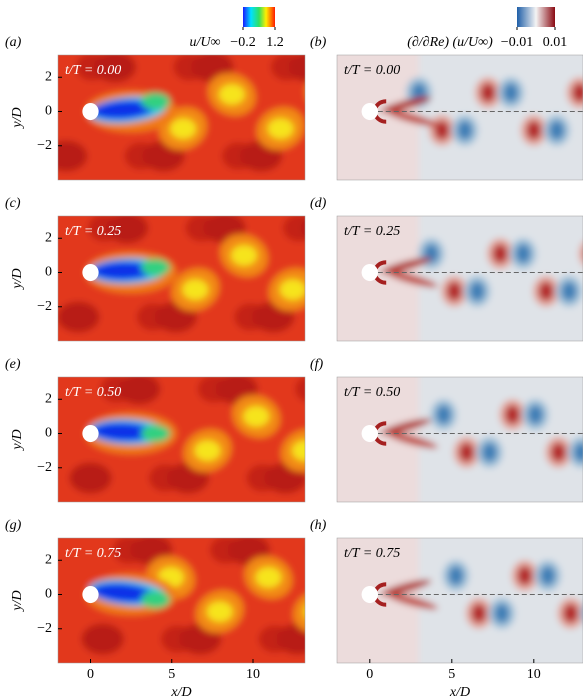 This screenshot has height=697, width=583. Describe the element at coordinates (13, 364) in the screenshot. I see `panel-label: (e)` at that location.